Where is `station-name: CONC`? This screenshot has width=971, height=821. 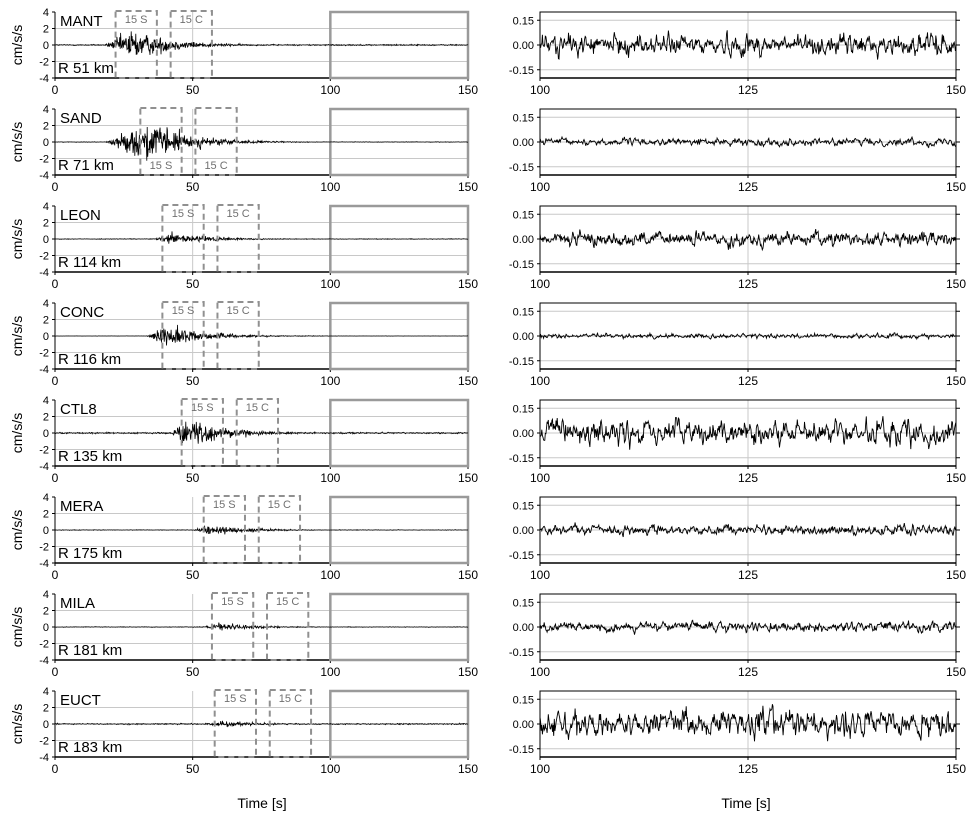
station-name: CONC is located at coordinates (82, 312).